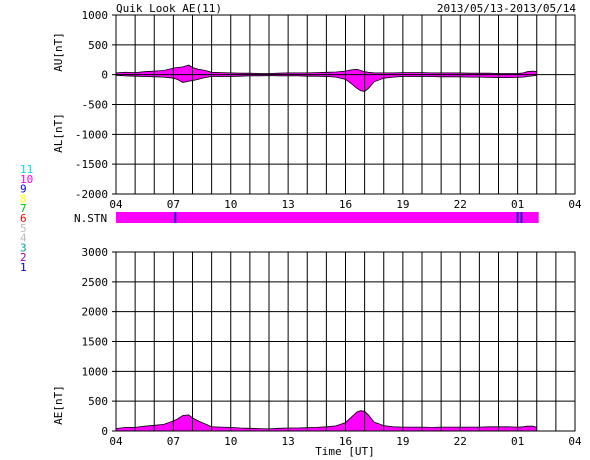 Image resolution: width=590 pixels, height=460 pixels. I want to click on au-al-xtick-label: 10, so click(230, 204).